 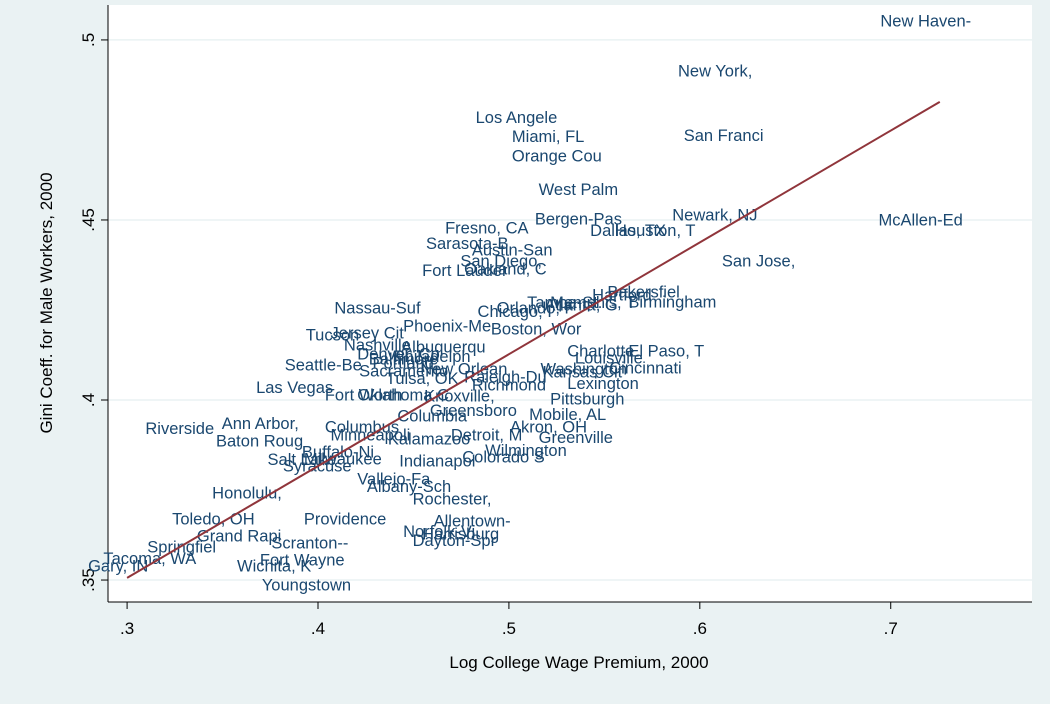 What do you see at coordinates (672, 302) in the screenshot?
I see `point-label: Birmingham` at bounding box center [672, 302].